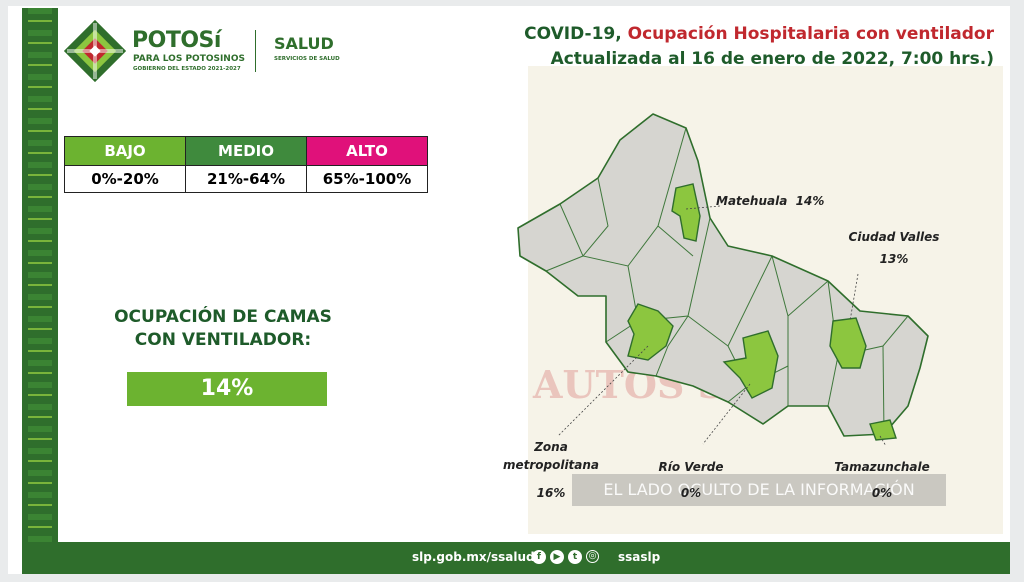 This screenshot has width=1024, height=582. What do you see at coordinates (650, 332) in the screenshot?
I see `map-region-zona-metropolitana` at bounding box center [650, 332].